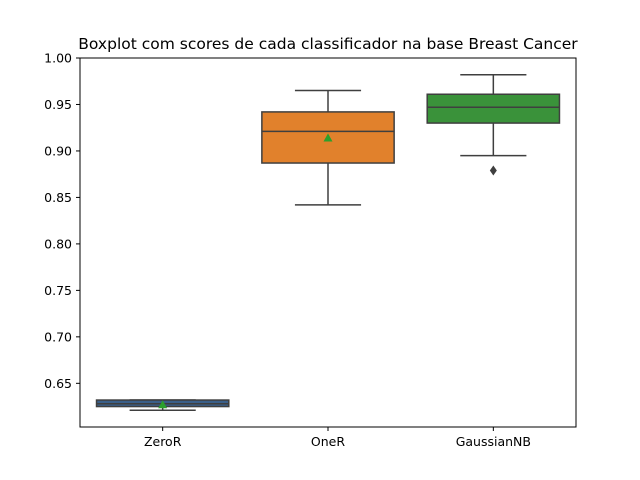  What do you see at coordinates (58, 197) in the screenshot?
I see `y-tick-label: 0.85` at bounding box center [58, 197].